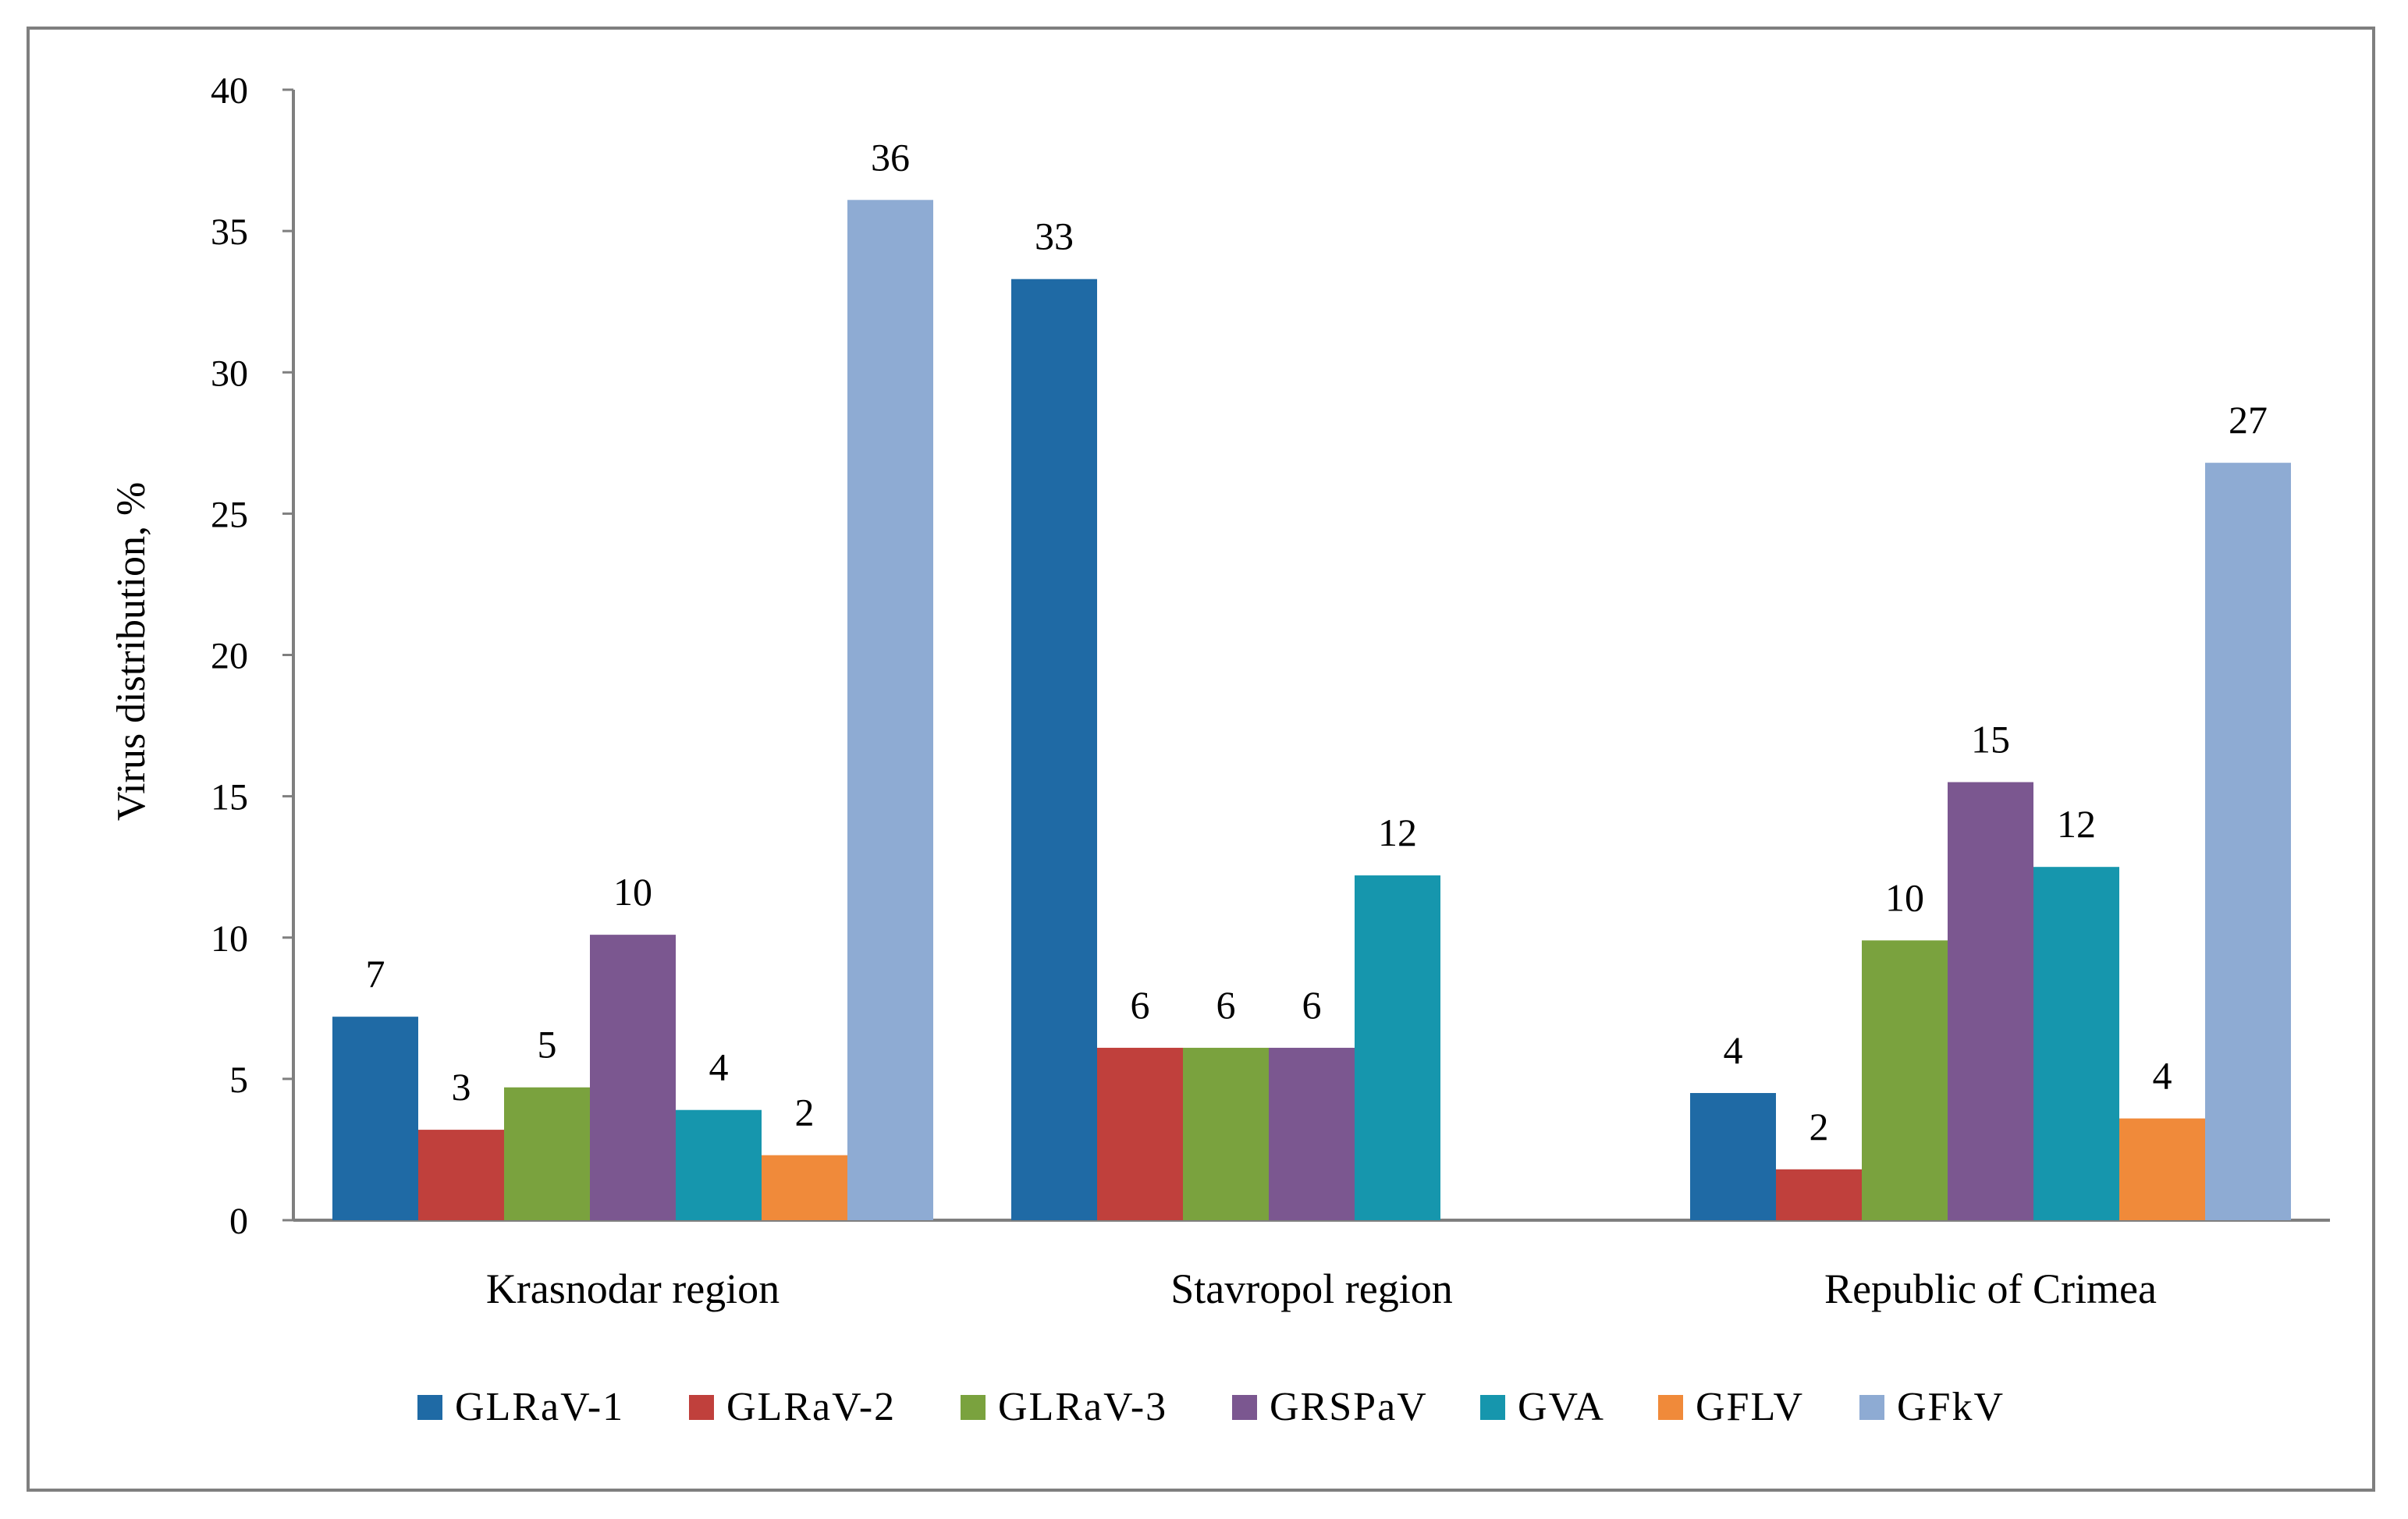  Describe the element at coordinates (229, 91) in the screenshot. I see `y-tick-label: 40` at that location.